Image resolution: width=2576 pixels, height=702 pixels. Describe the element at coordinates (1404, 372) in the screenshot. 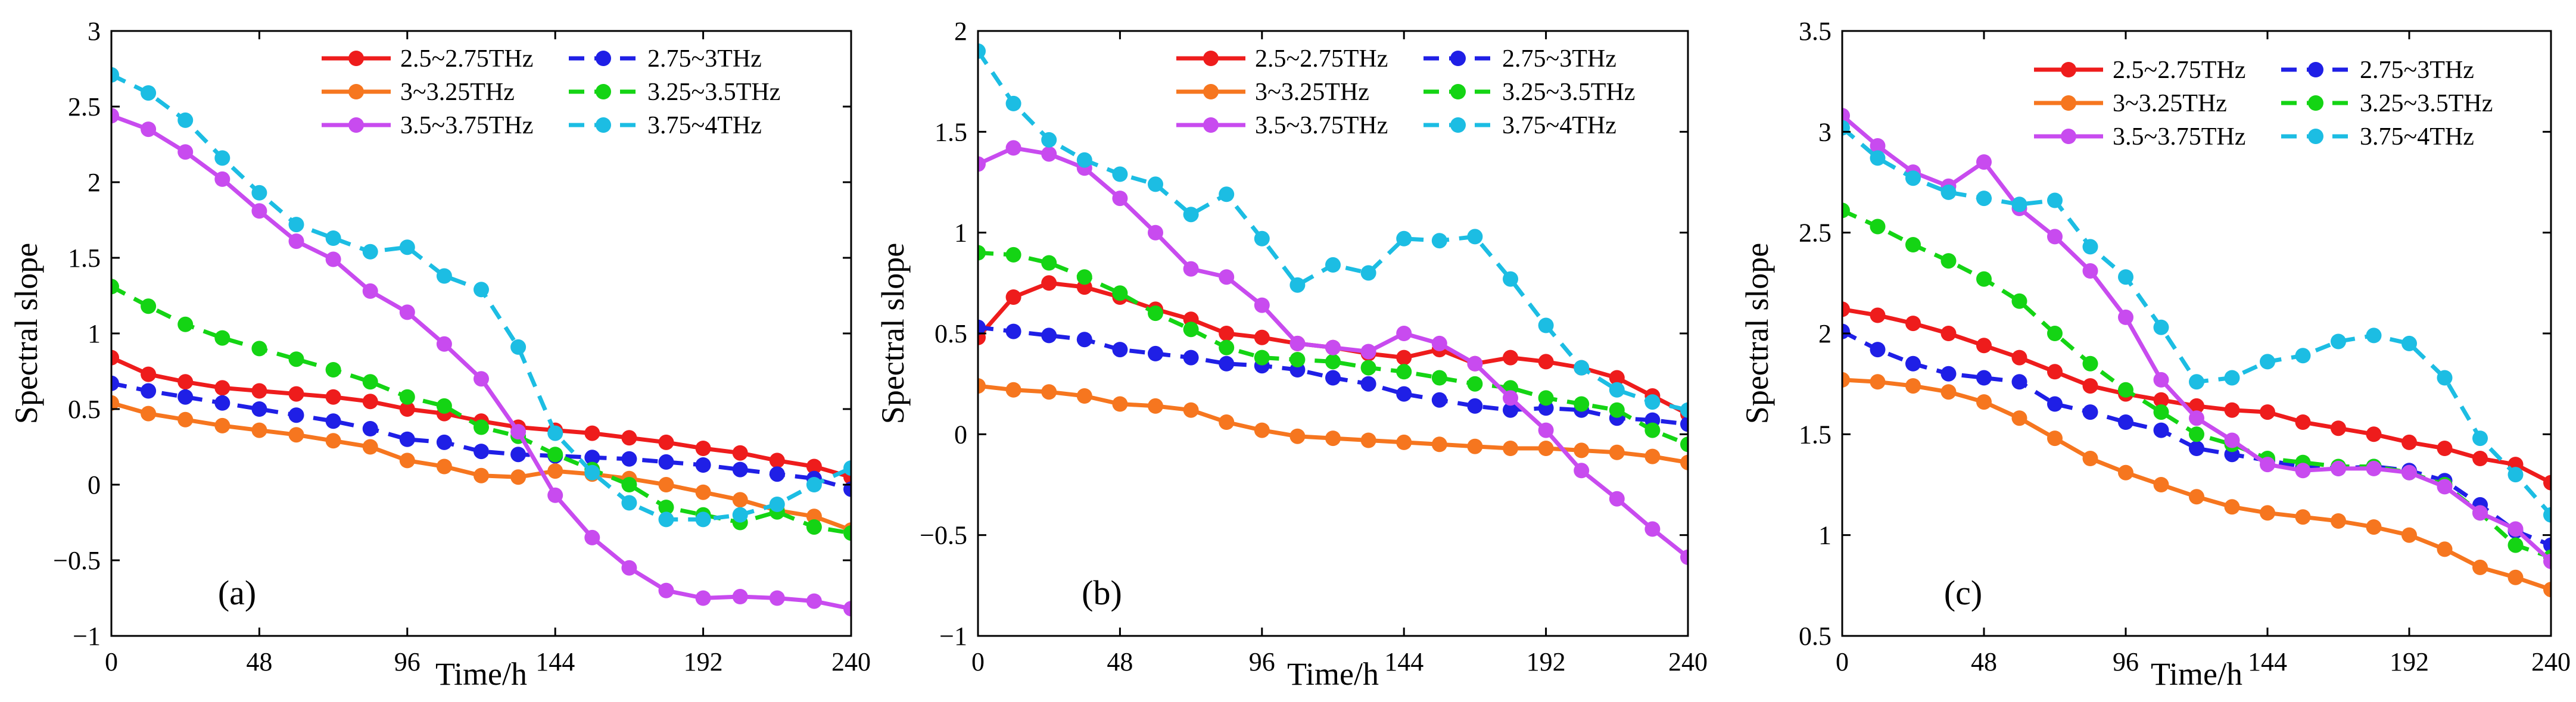

I see `data-point-3.25-3.5-144` at that location.